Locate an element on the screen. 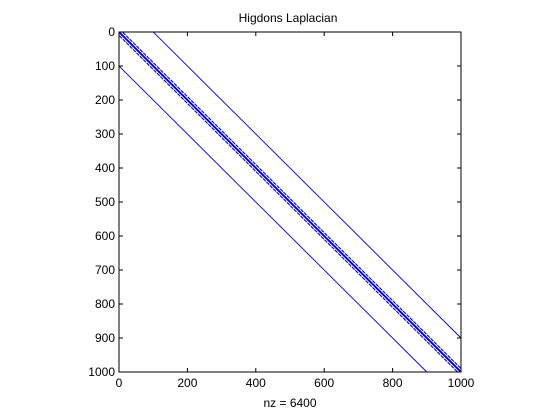  y-tick-label: 700 is located at coordinates (105, 270).